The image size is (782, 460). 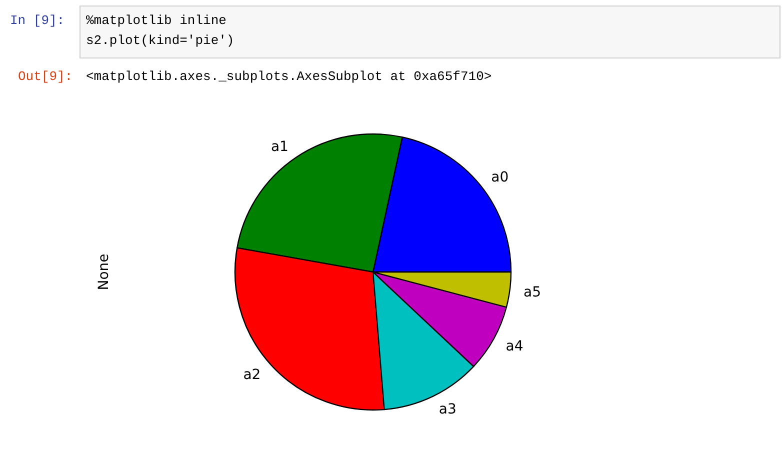 I want to click on text: Out[9]:, so click(x=45, y=76).